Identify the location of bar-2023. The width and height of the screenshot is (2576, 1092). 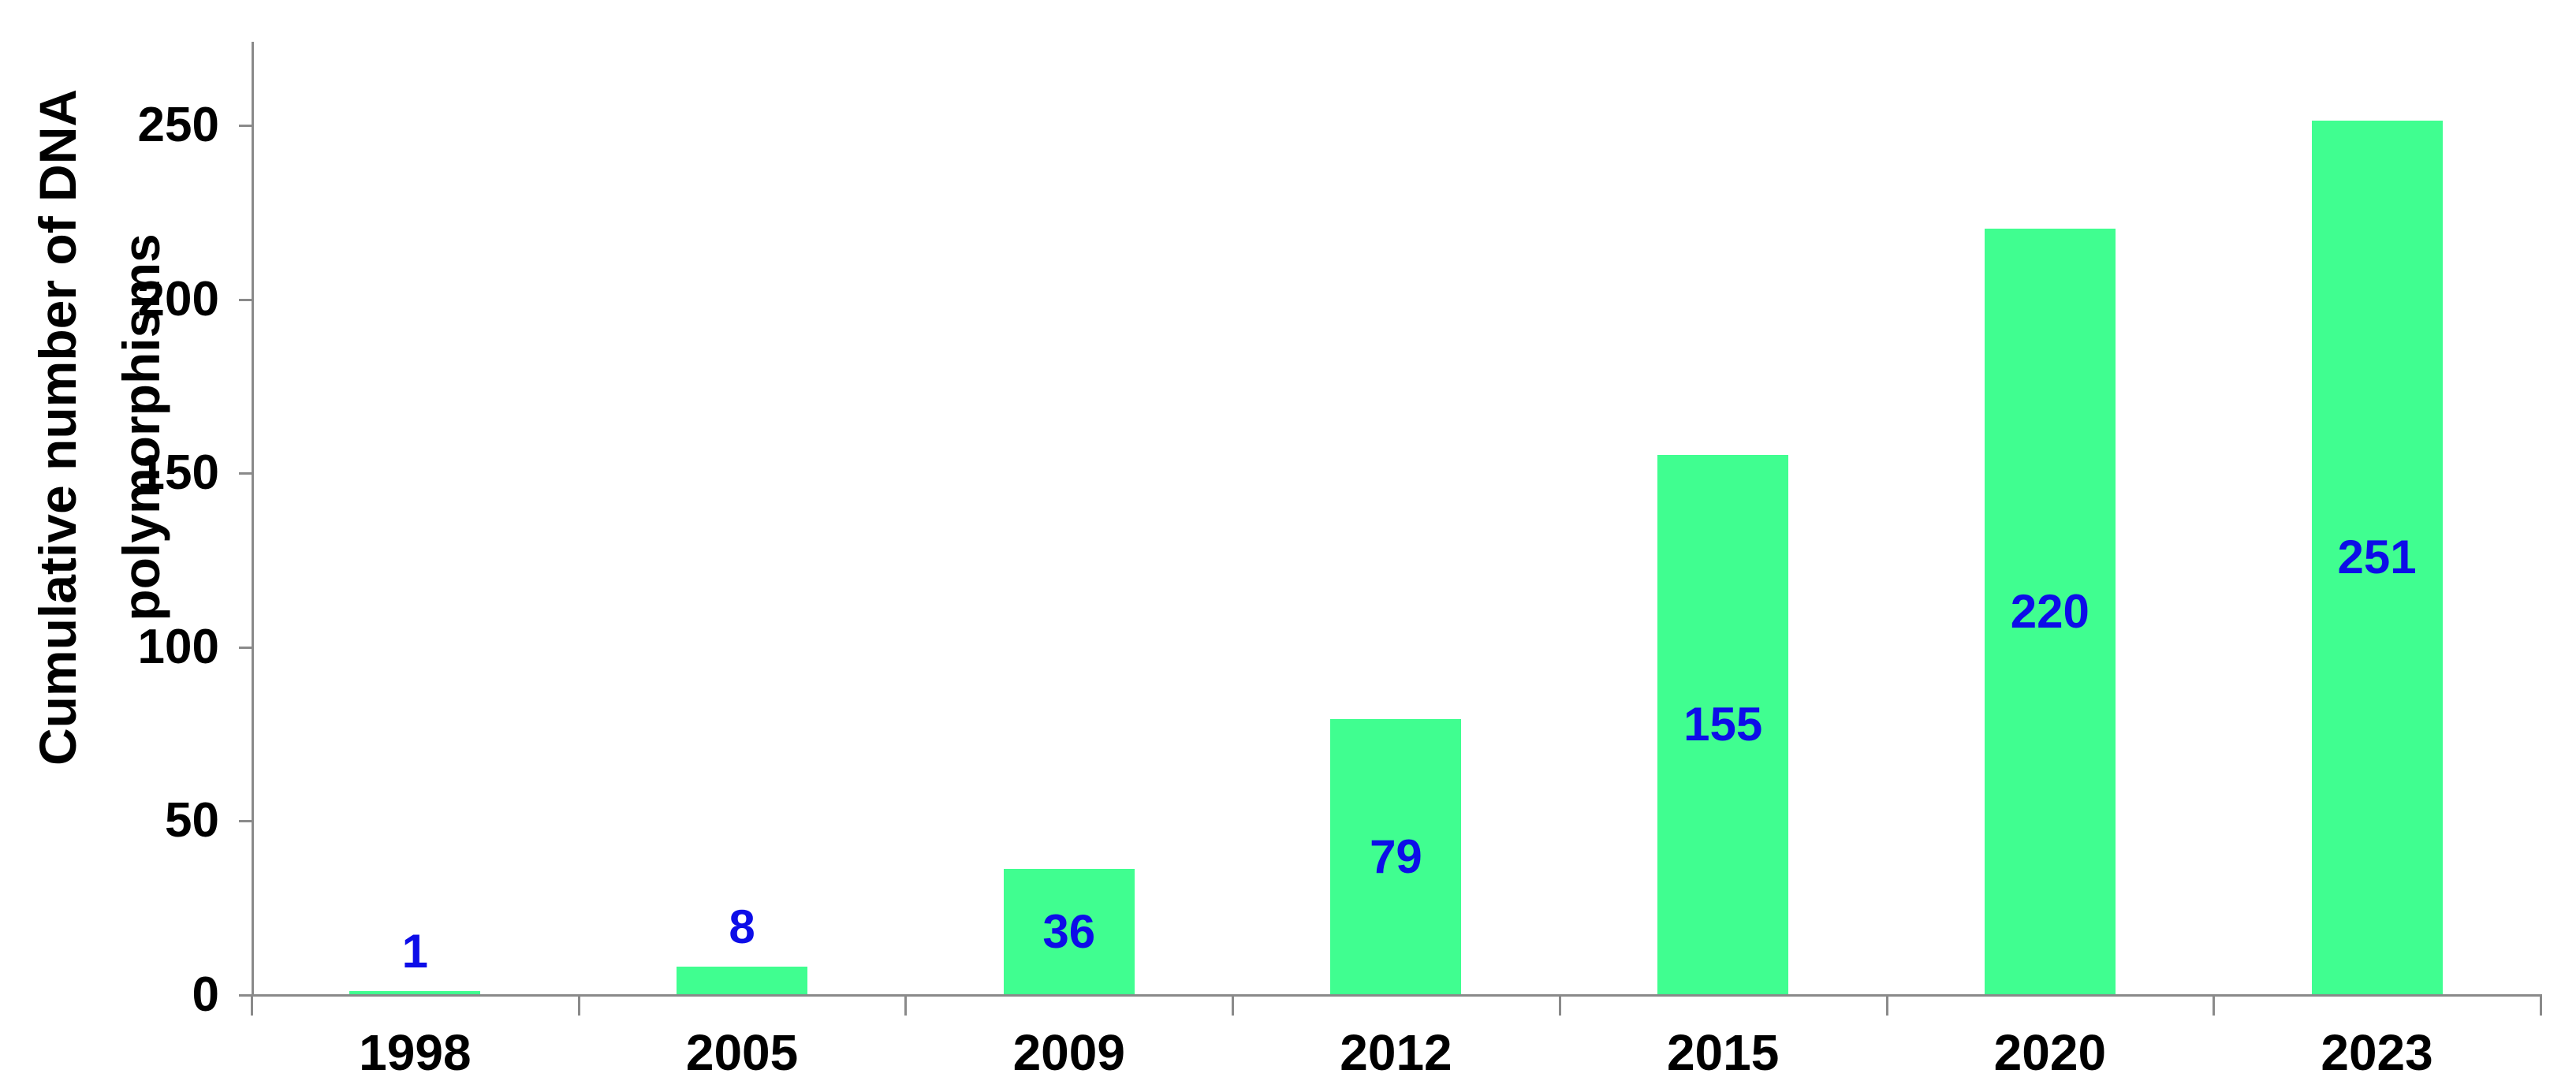
(2377, 557).